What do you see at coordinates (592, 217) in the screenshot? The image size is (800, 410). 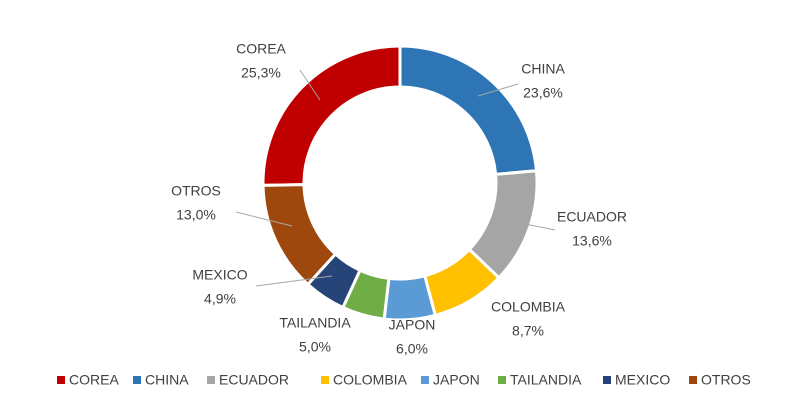 I see `slice-label: ECUADOR` at bounding box center [592, 217].